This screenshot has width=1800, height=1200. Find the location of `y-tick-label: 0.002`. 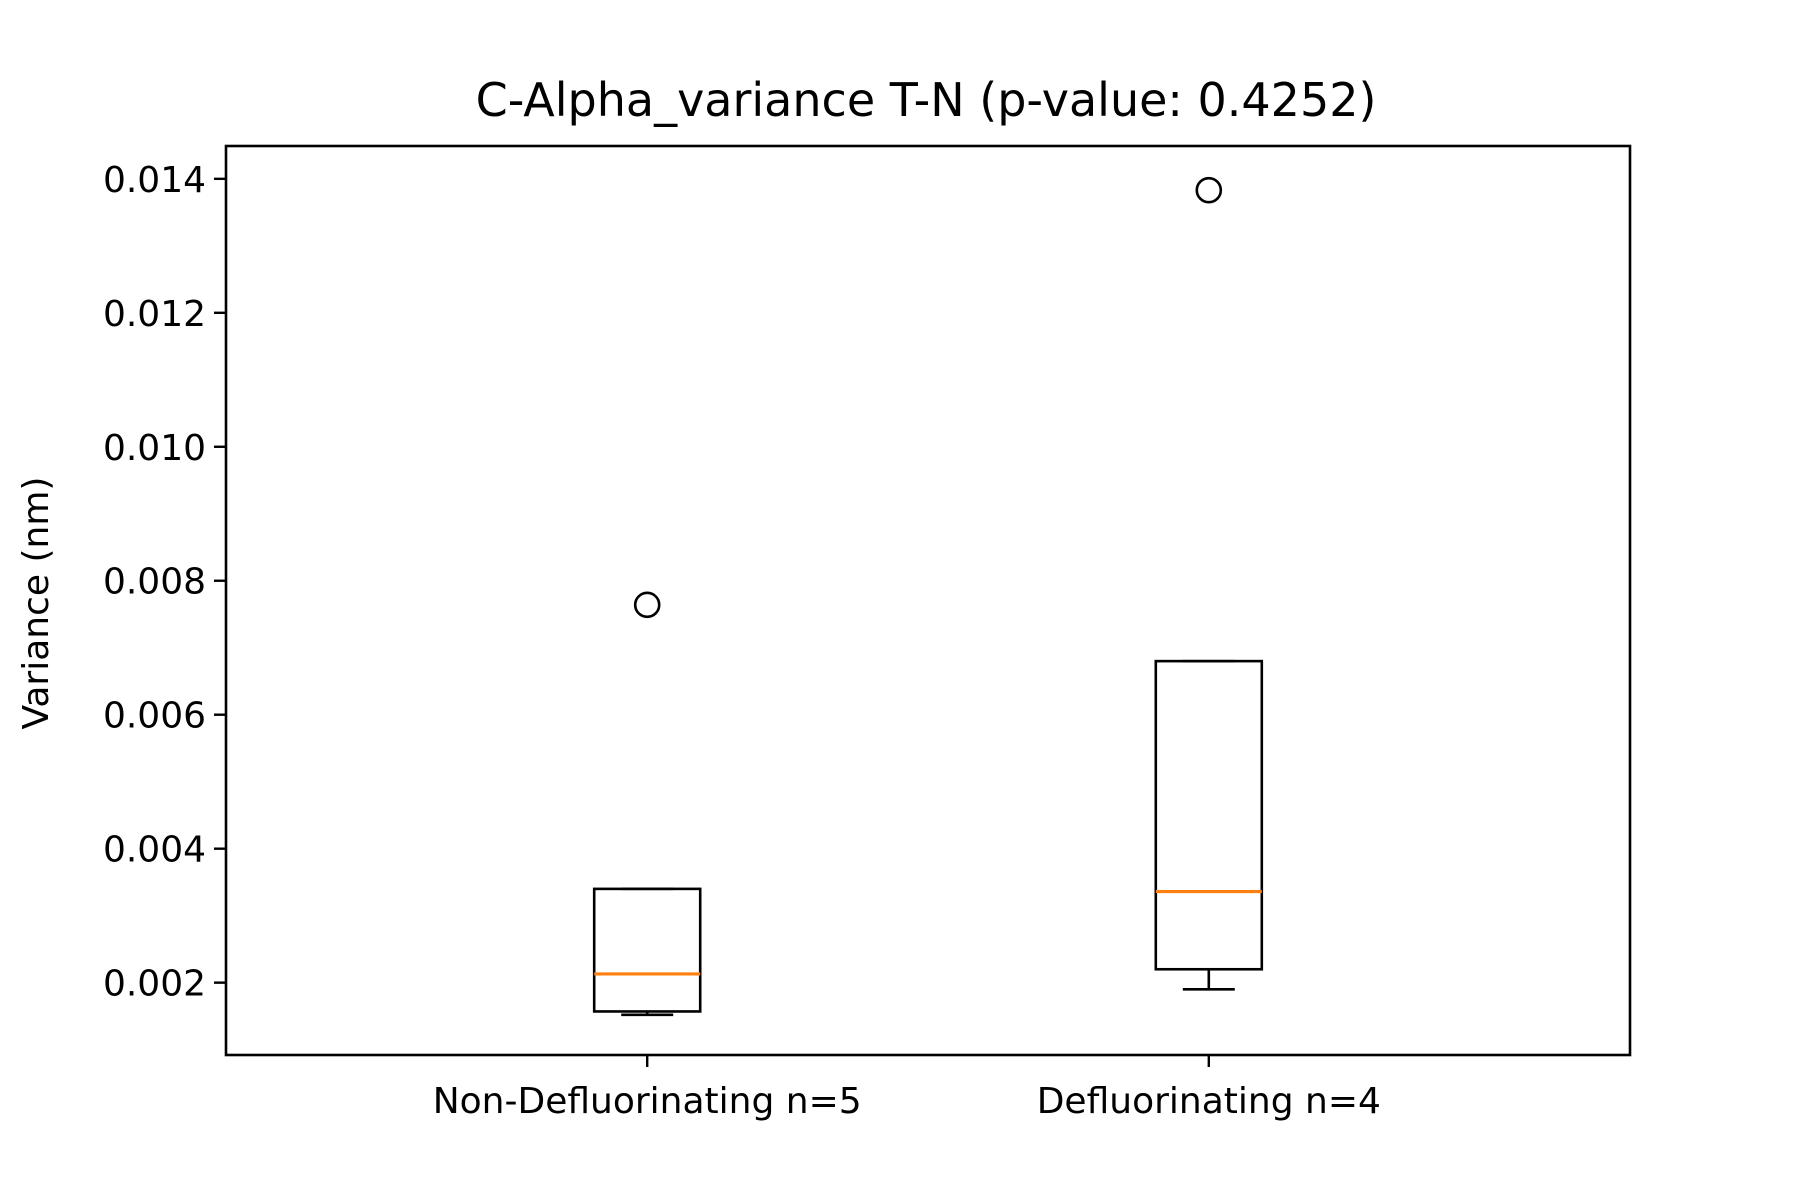

y-tick-label: 0.002 is located at coordinates (154, 984).